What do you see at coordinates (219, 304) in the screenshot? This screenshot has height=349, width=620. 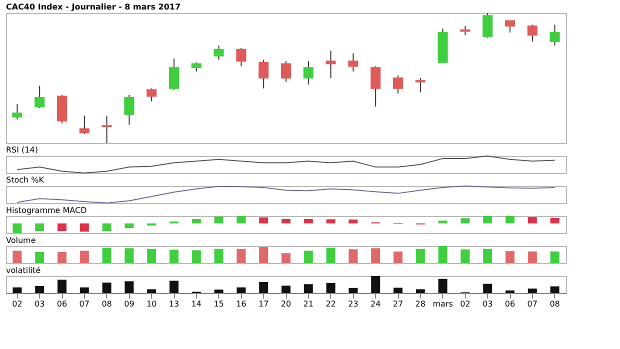 I see `x-tick-label: 15` at bounding box center [219, 304].